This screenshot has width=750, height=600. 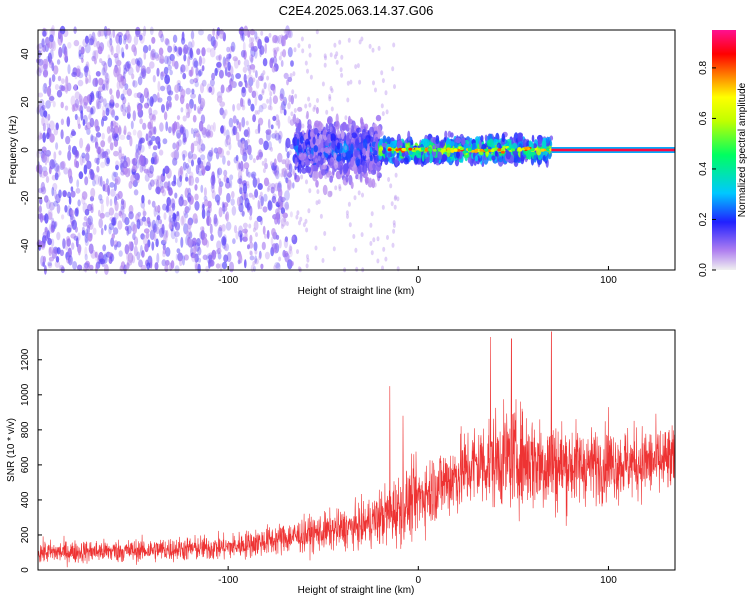 I want to click on colorbar-tick-label: 0.4, so click(x=703, y=169).